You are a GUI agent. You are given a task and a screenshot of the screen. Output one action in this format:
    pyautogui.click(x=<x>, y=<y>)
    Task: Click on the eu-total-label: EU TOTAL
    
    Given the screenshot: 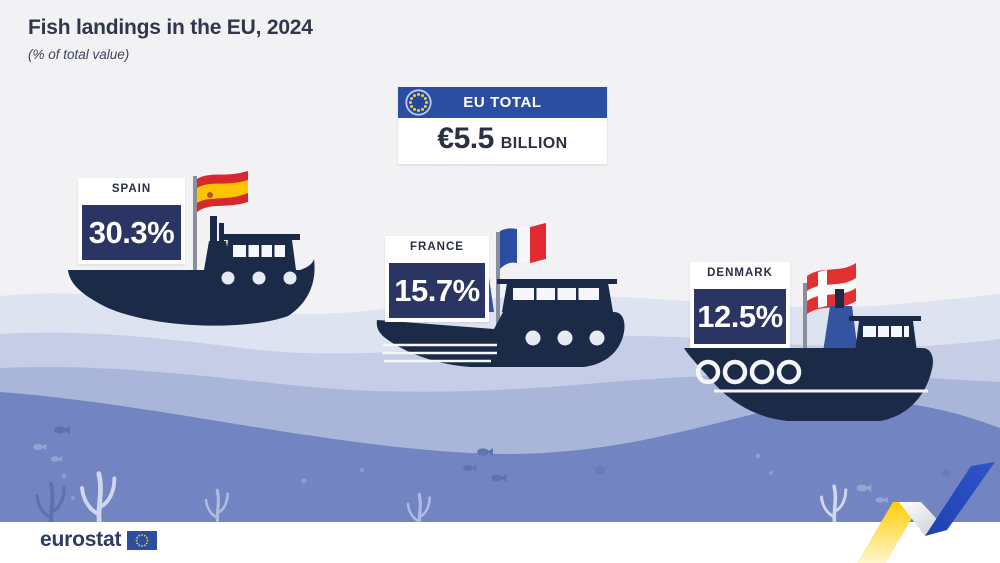 What is the action you would take?
    pyautogui.click(x=502, y=102)
    